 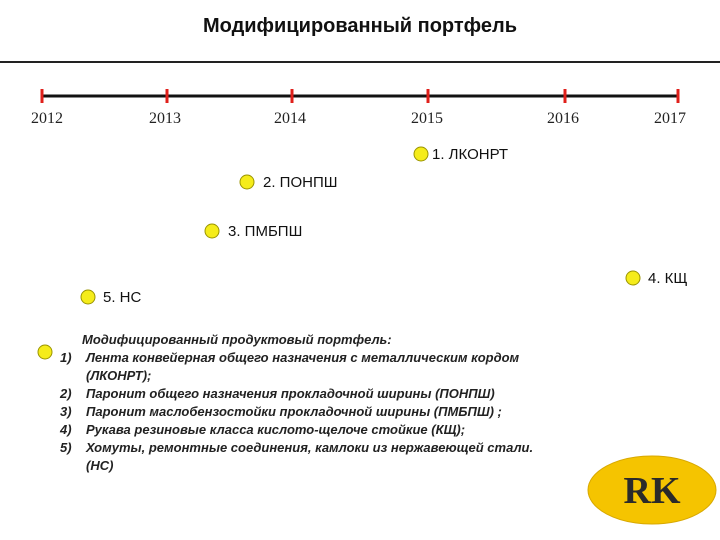 I want to click on list-marker: 2), so click(x=65, y=393).